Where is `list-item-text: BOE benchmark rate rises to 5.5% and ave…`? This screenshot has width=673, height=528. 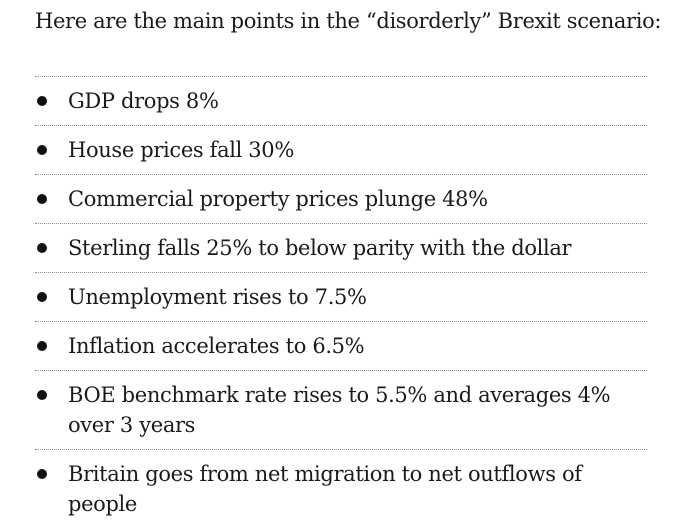 list-item-text: BOE benchmark rate rises to 5.5% and ave… is located at coordinates (339, 410).